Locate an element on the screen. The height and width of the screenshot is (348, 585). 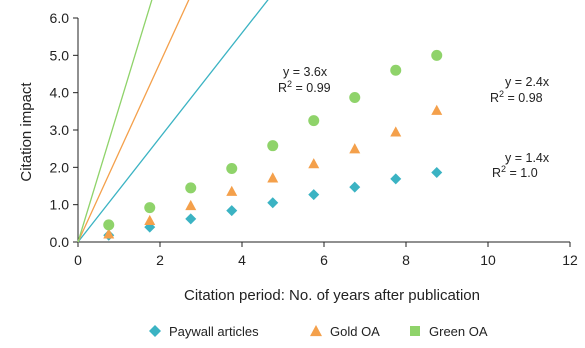
legend: Paywall articles Gold OA Green OA is located at coordinates (318, 331).